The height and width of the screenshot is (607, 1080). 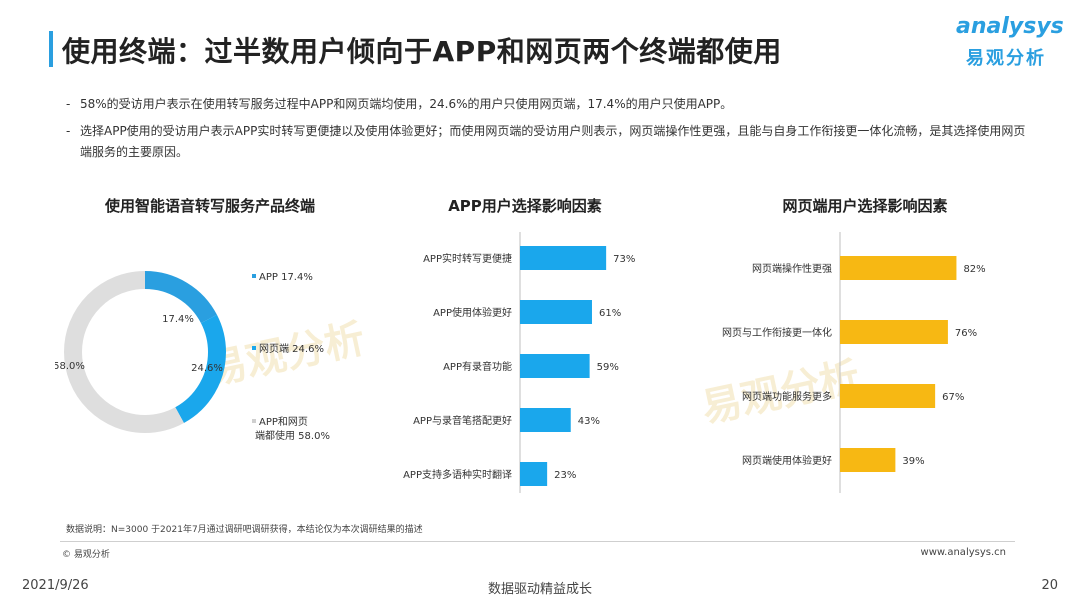 I want to click on category-label: APP实时转写更便捷, so click(x=467, y=258).